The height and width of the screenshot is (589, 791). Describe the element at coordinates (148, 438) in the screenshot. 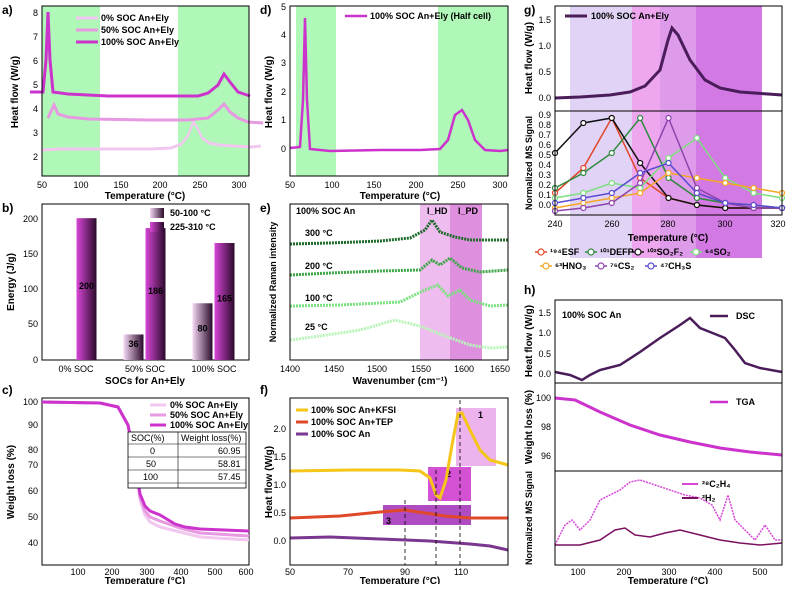

I see `table-header: SOC(%)` at that location.